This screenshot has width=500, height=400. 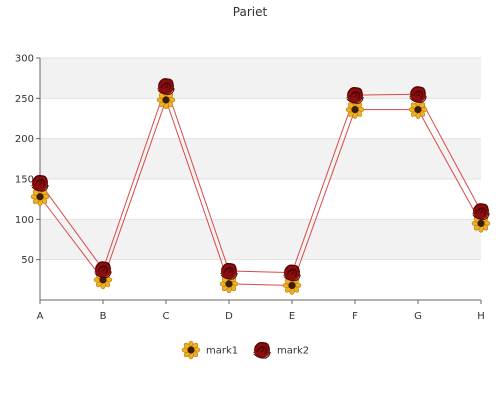 What do you see at coordinates (229, 316) in the screenshot?
I see `x-tick-label: D` at bounding box center [229, 316].